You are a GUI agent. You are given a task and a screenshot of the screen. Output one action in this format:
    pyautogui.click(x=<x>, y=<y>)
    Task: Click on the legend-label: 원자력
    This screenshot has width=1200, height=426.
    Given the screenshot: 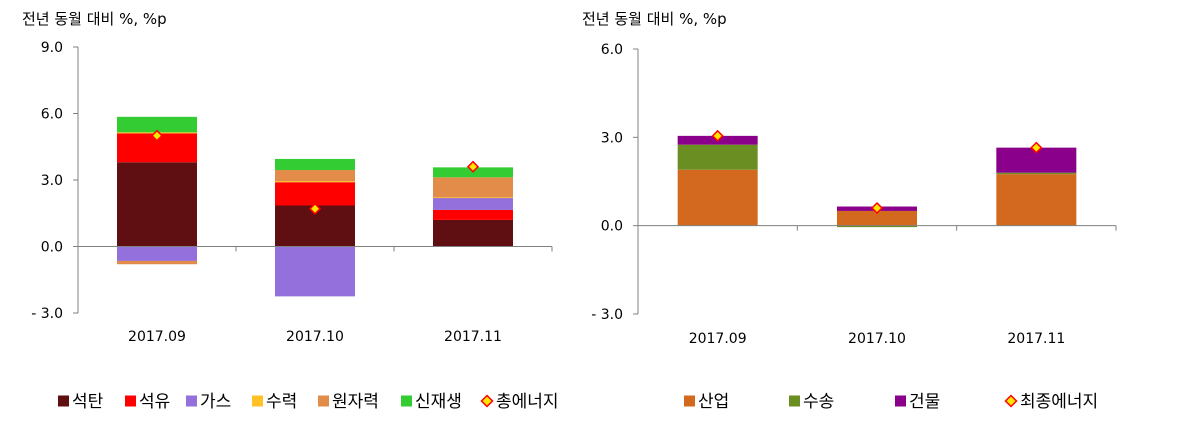 What is the action you would take?
    pyautogui.click(x=355, y=402)
    